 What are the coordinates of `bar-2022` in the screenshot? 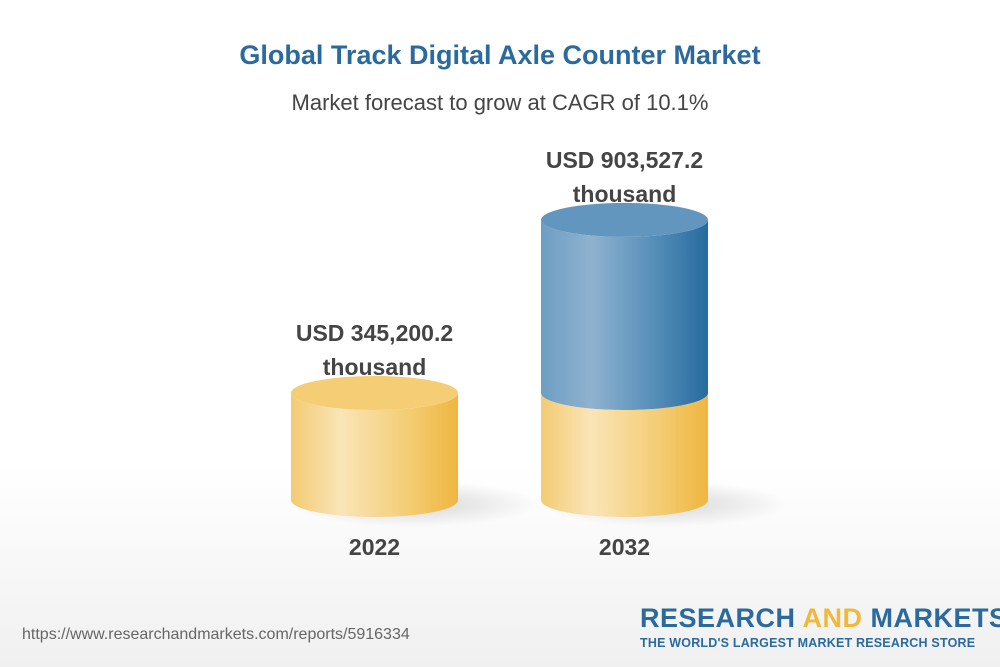 It's located at (375, 454).